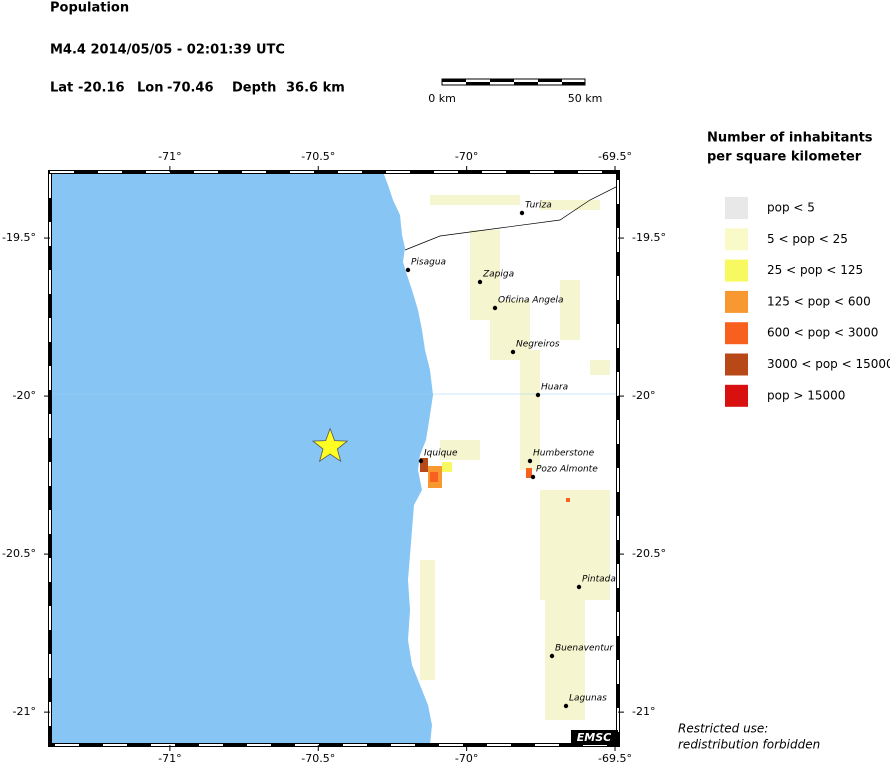  What do you see at coordinates (101, 88) in the screenshot?
I see `lat-value: -20.16` at bounding box center [101, 88].